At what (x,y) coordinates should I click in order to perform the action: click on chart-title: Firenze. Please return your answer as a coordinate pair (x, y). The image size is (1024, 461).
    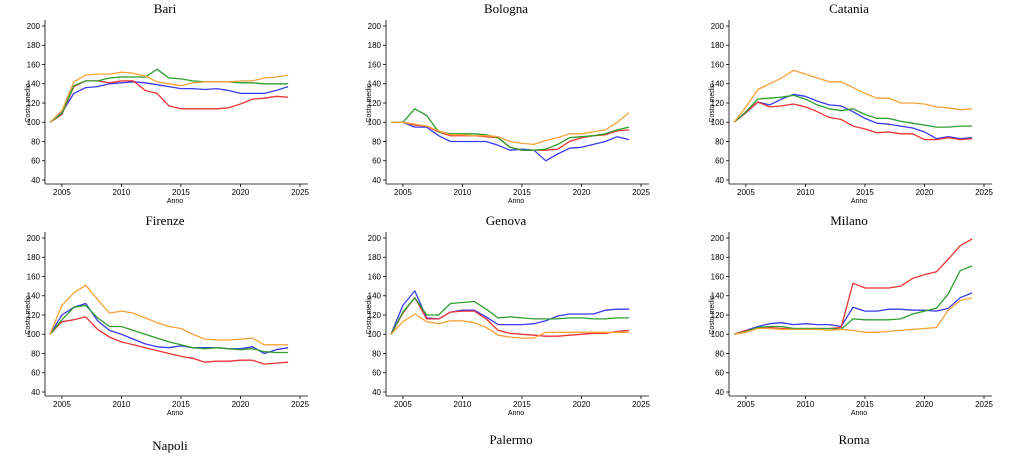
    Looking at the image, I should click on (165, 220).